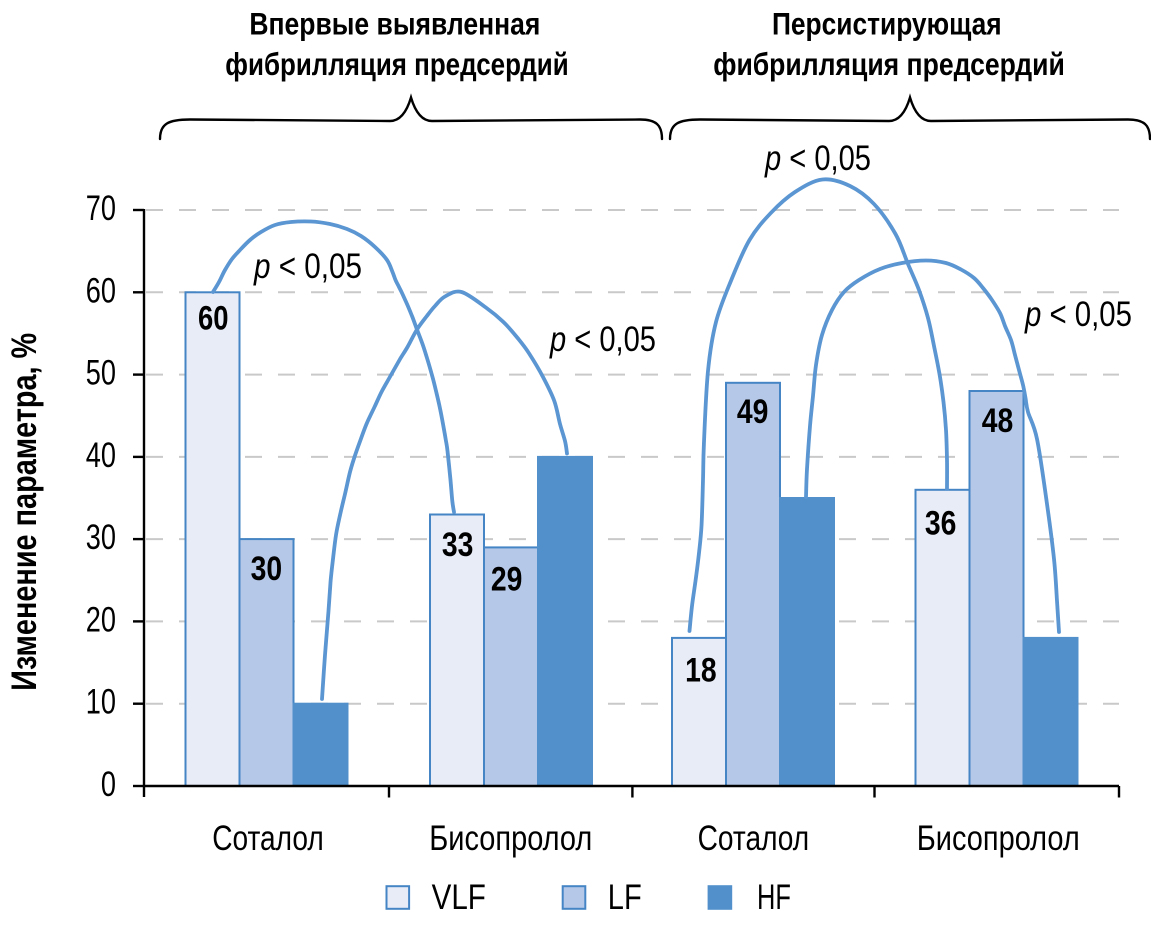  I want to click on svg-text: 18, so click(701, 670).